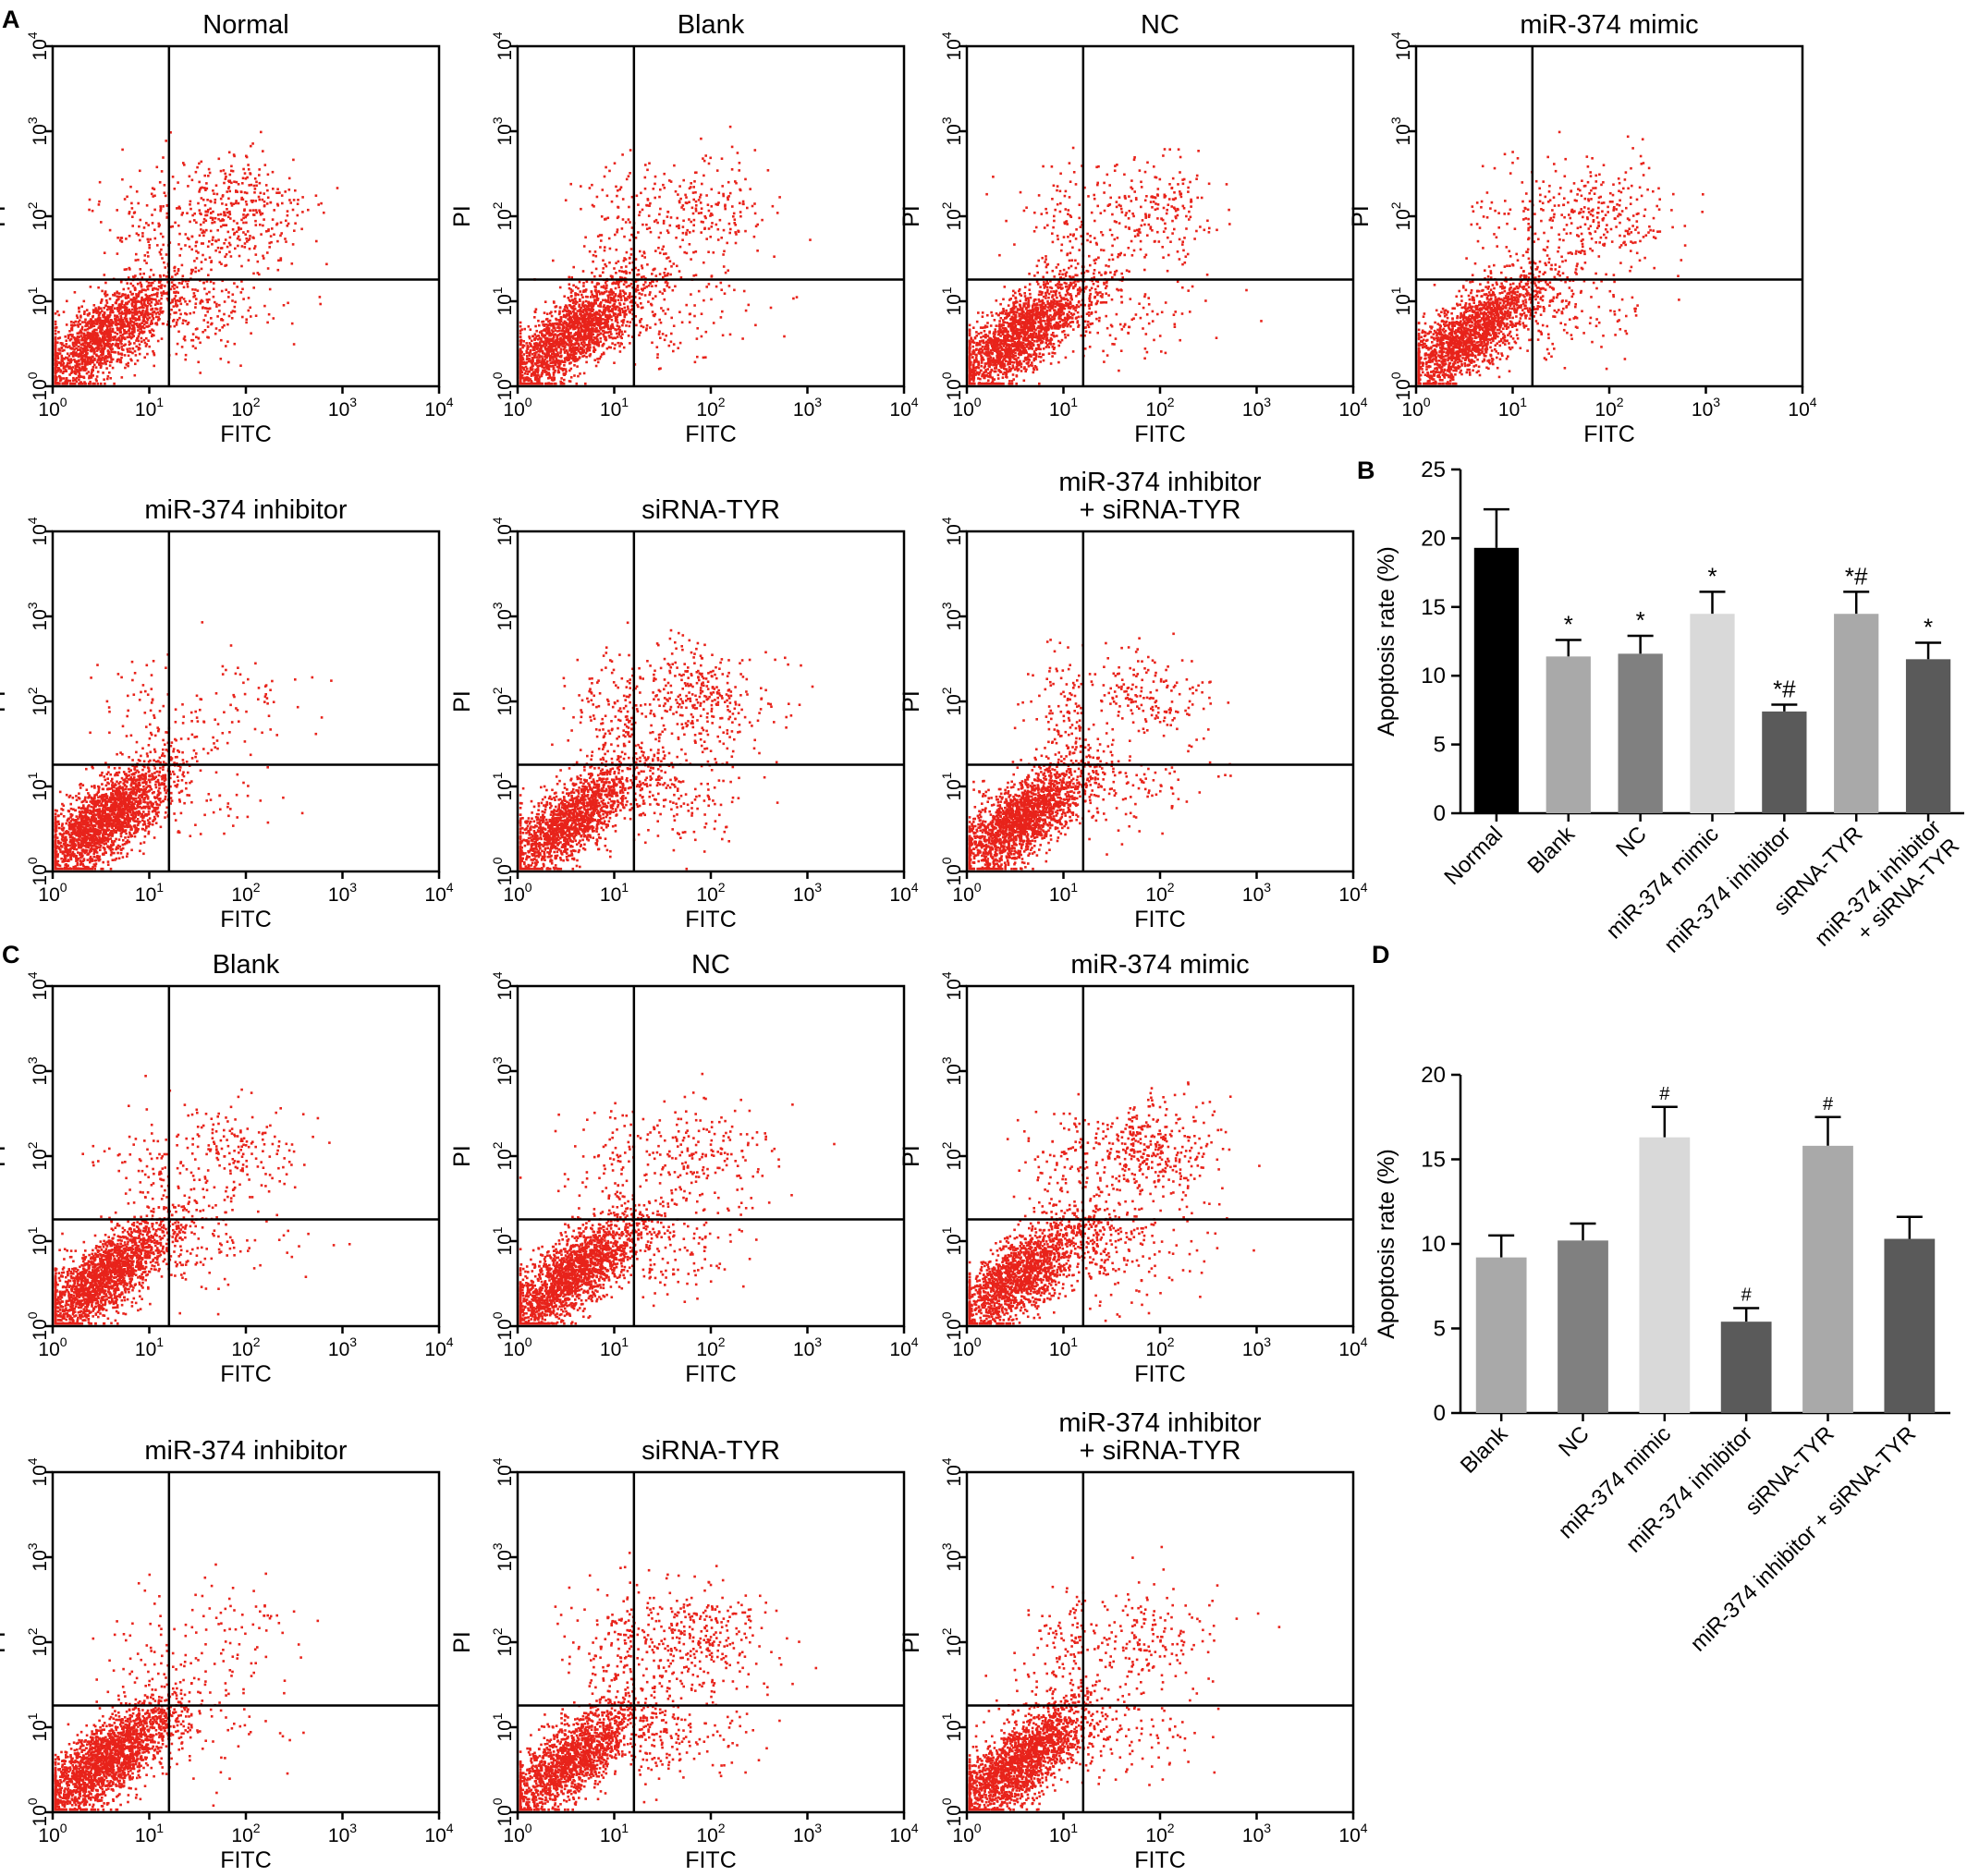 The height and width of the screenshot is (1876, 1967). Describe the element at coordinates (38, 45) in the screenshot. I see `y-tick-label: 104` at that location.